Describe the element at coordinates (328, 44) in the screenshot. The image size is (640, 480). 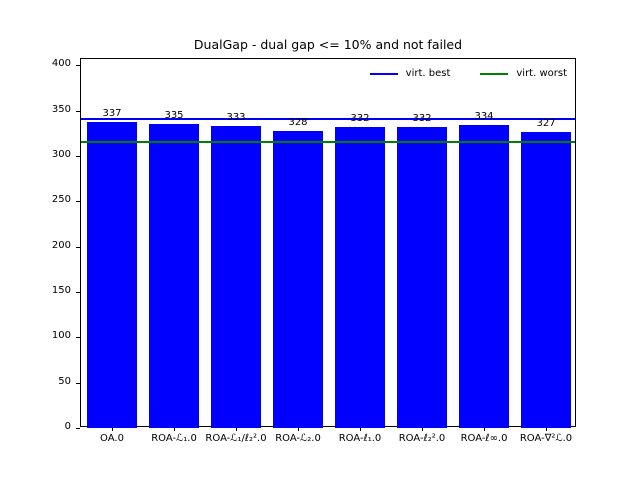
I see `chart-title: DualGap - dual gap <= 10% and not failed` at that location.